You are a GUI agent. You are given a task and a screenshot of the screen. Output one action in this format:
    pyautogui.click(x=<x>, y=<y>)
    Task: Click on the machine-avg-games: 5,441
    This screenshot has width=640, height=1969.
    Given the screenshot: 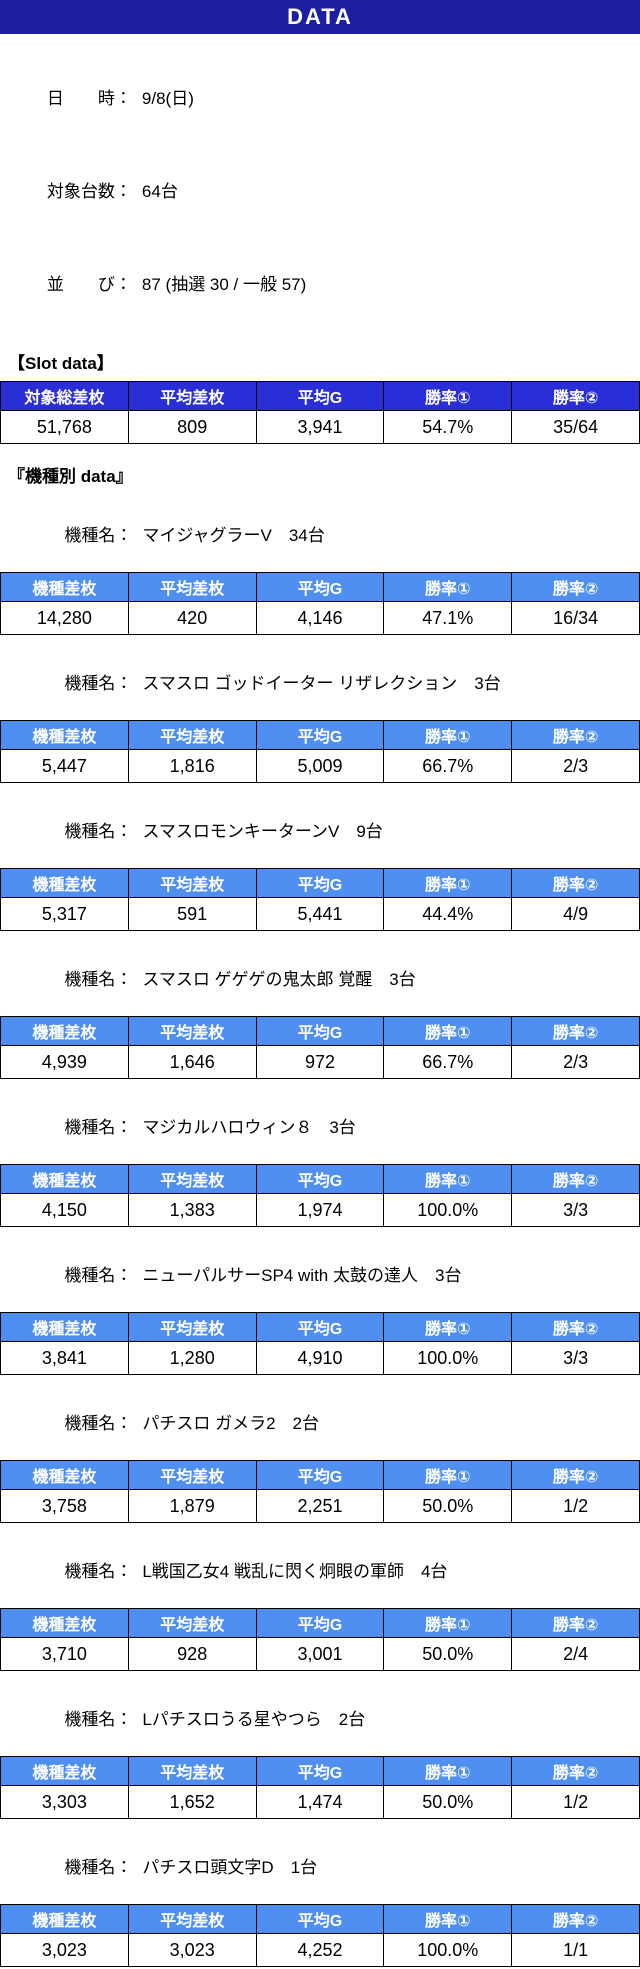 What is the action you would take?
    pyautogui.click(x=320, y=914)
    